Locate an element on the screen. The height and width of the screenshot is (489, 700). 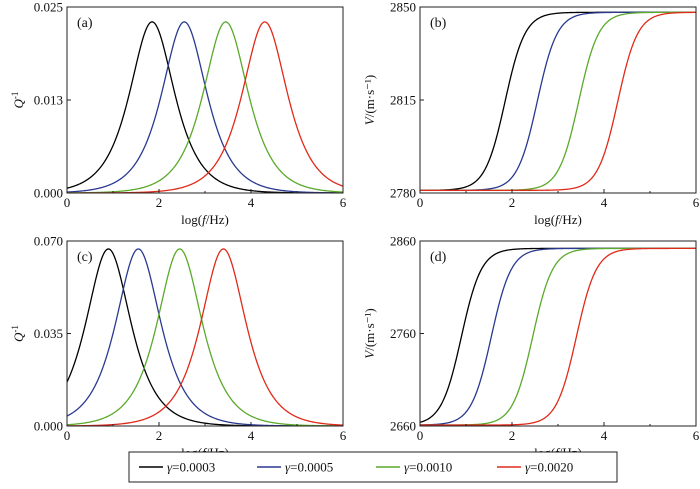
y-tick-label: 2860 is located at coordinates (403, 241).